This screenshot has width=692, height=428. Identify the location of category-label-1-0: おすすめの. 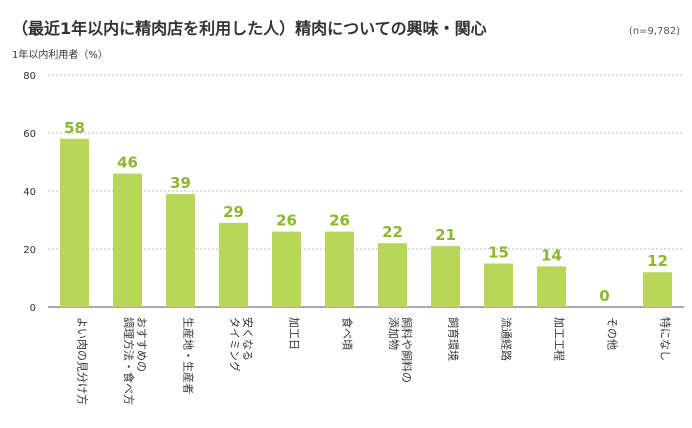
(141, 344).